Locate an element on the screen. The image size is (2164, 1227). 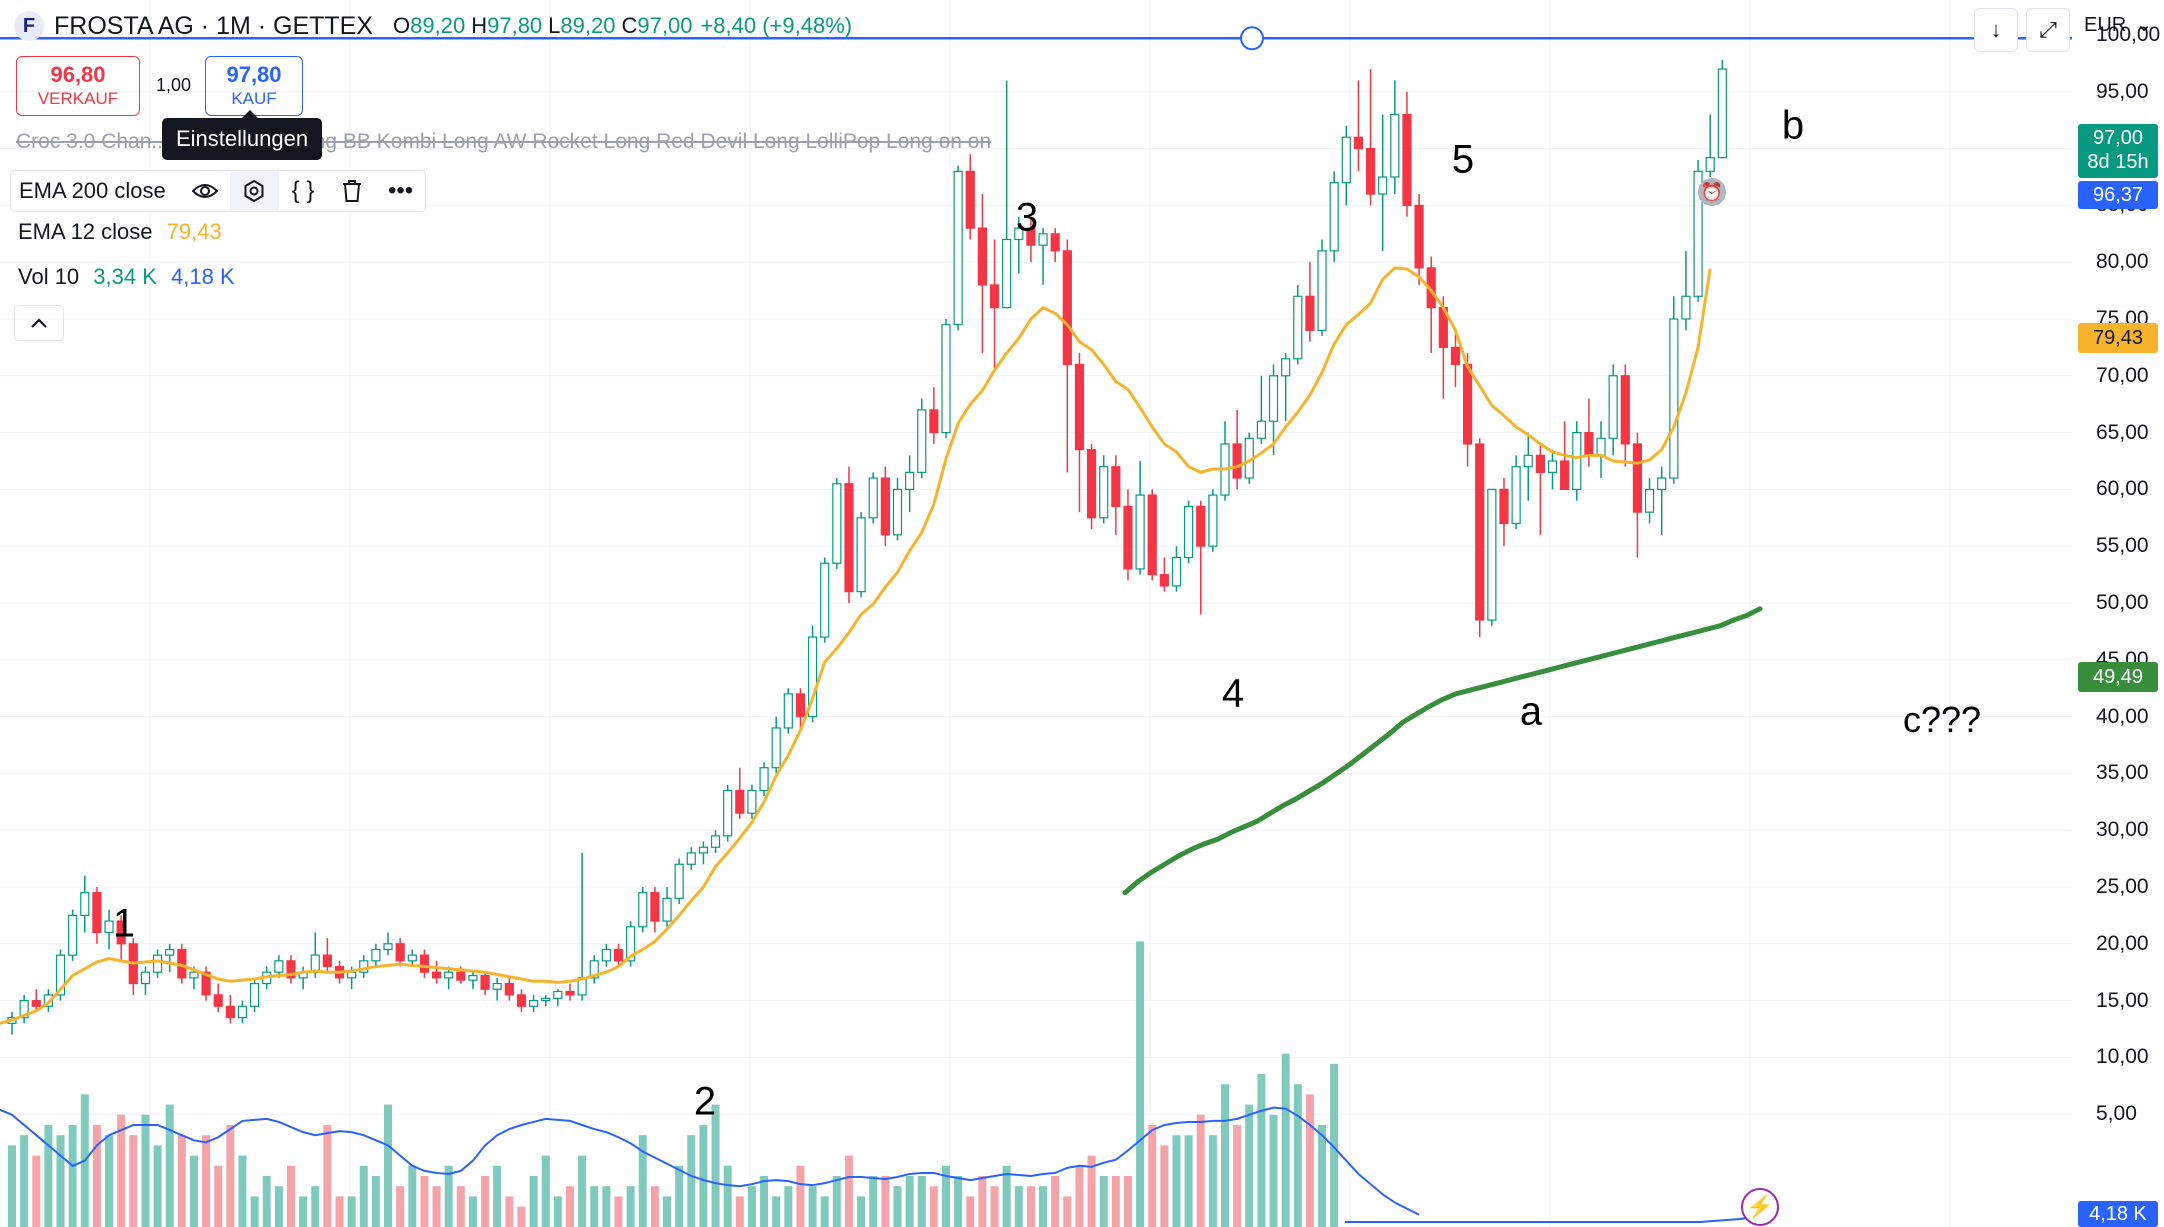
sell-button: 96,80 VERKAUF is located at coordinates (78, 86).